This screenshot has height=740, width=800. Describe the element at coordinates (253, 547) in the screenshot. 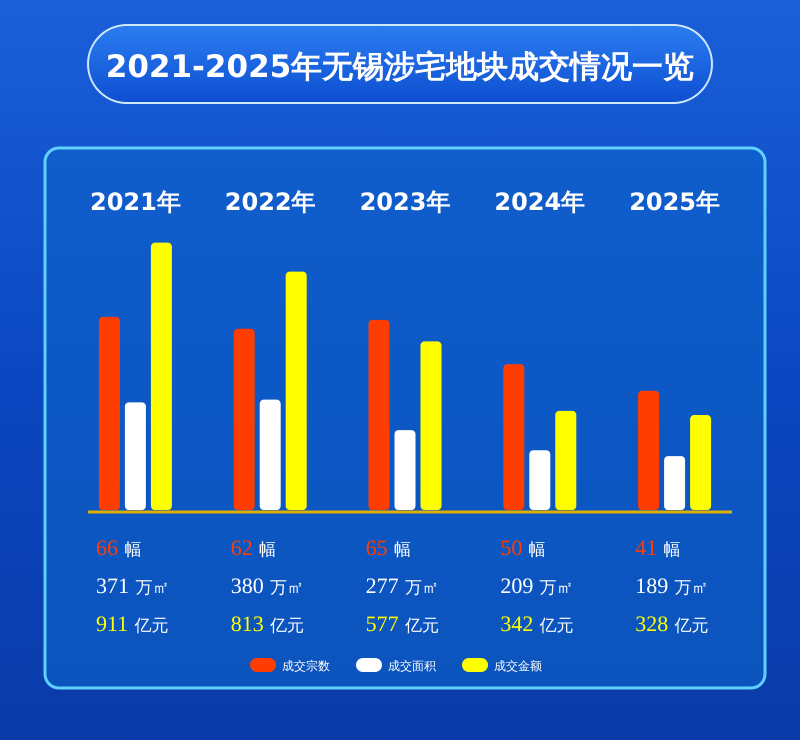

I see `data-label: 62 幅` at that location.